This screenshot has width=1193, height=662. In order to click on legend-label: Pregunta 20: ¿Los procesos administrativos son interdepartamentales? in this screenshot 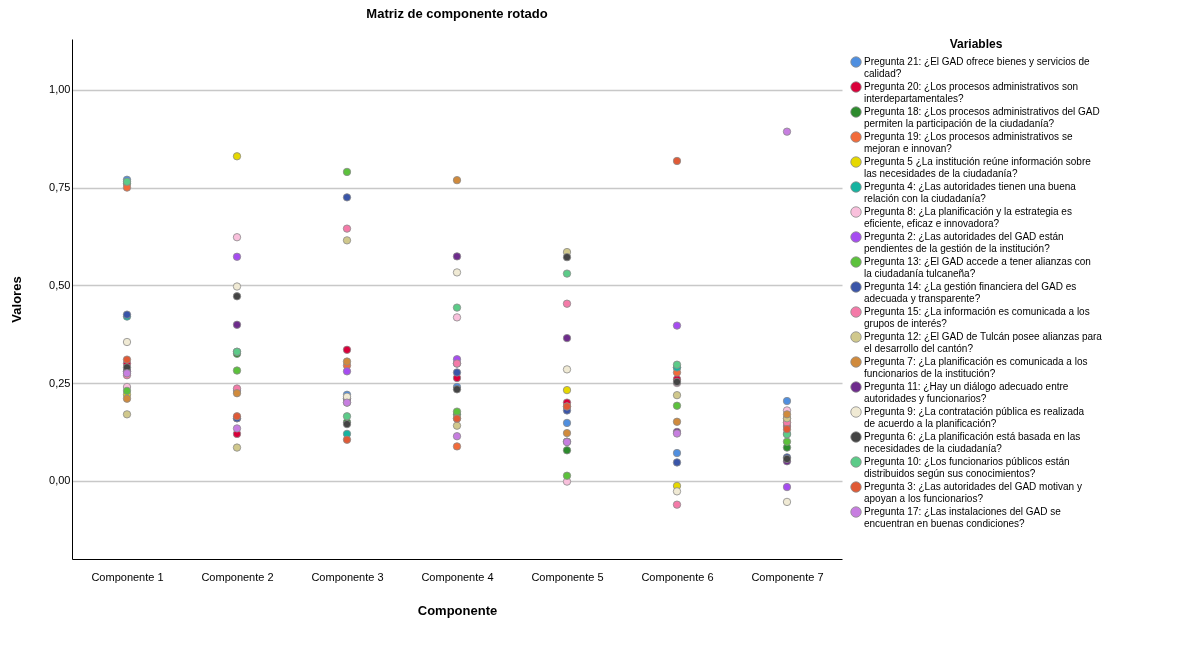, I will do `click(971, 92)`.